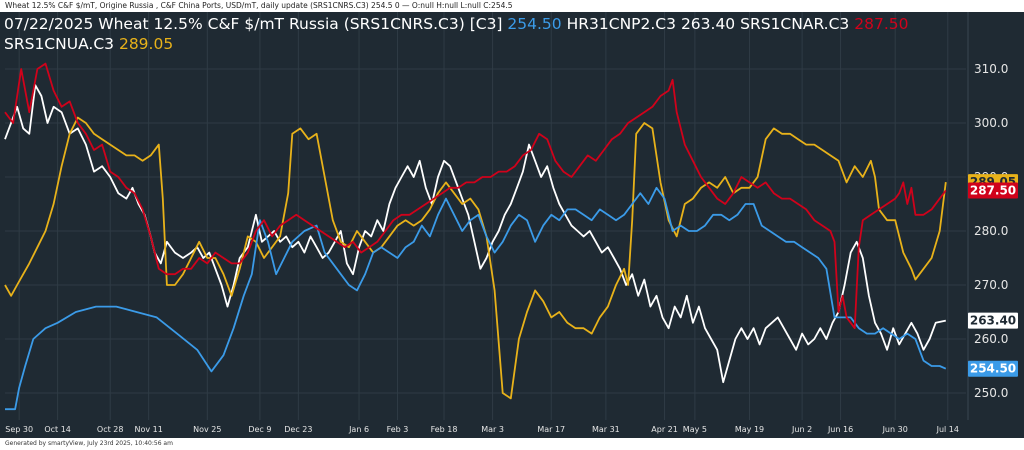  Describe the element at coordinates (795, 24) in the screenshot. I see `legend-srs1cnar-name: SRS1CNAR.C3` at that location.